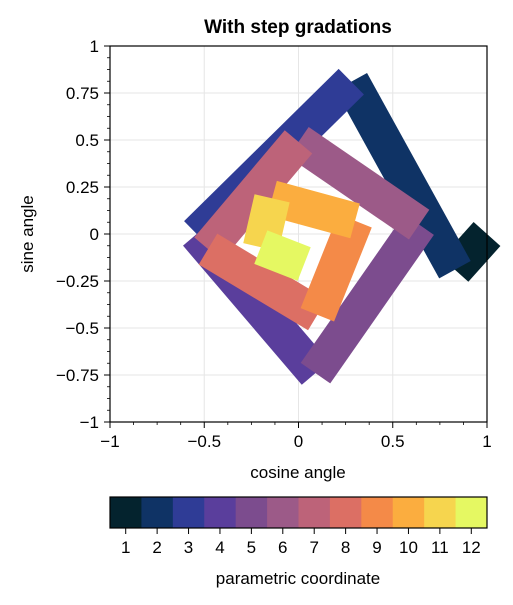  Describe the element at coordinates (27, 234) in the screenshot. I see `y-axis-label: sine angle` at that location.